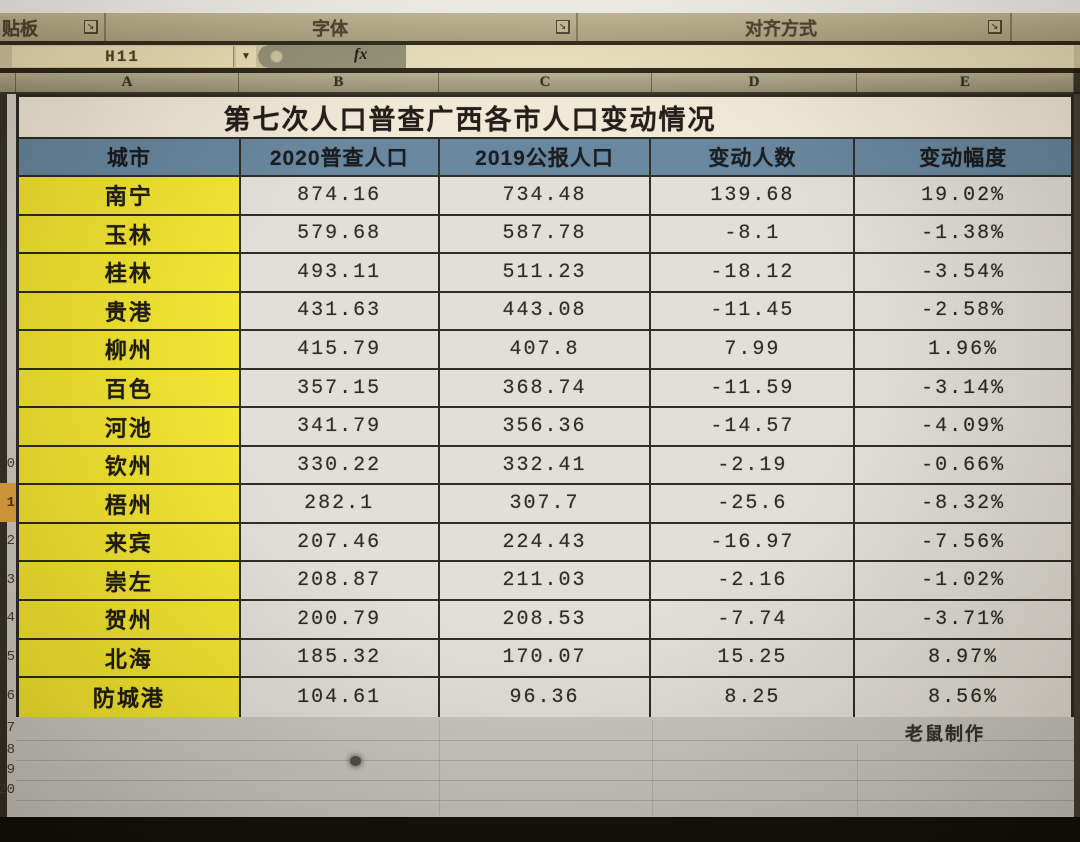  I want to click on city-cell: 钦州, so click(130, 465).